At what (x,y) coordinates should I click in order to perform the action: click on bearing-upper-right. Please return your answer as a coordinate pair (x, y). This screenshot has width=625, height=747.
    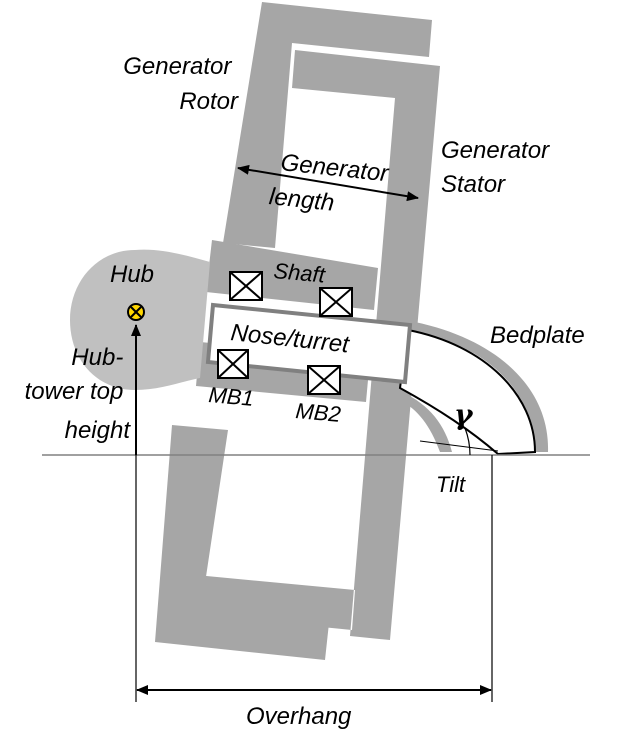
    Looking at the image, I should click on (336, 302).